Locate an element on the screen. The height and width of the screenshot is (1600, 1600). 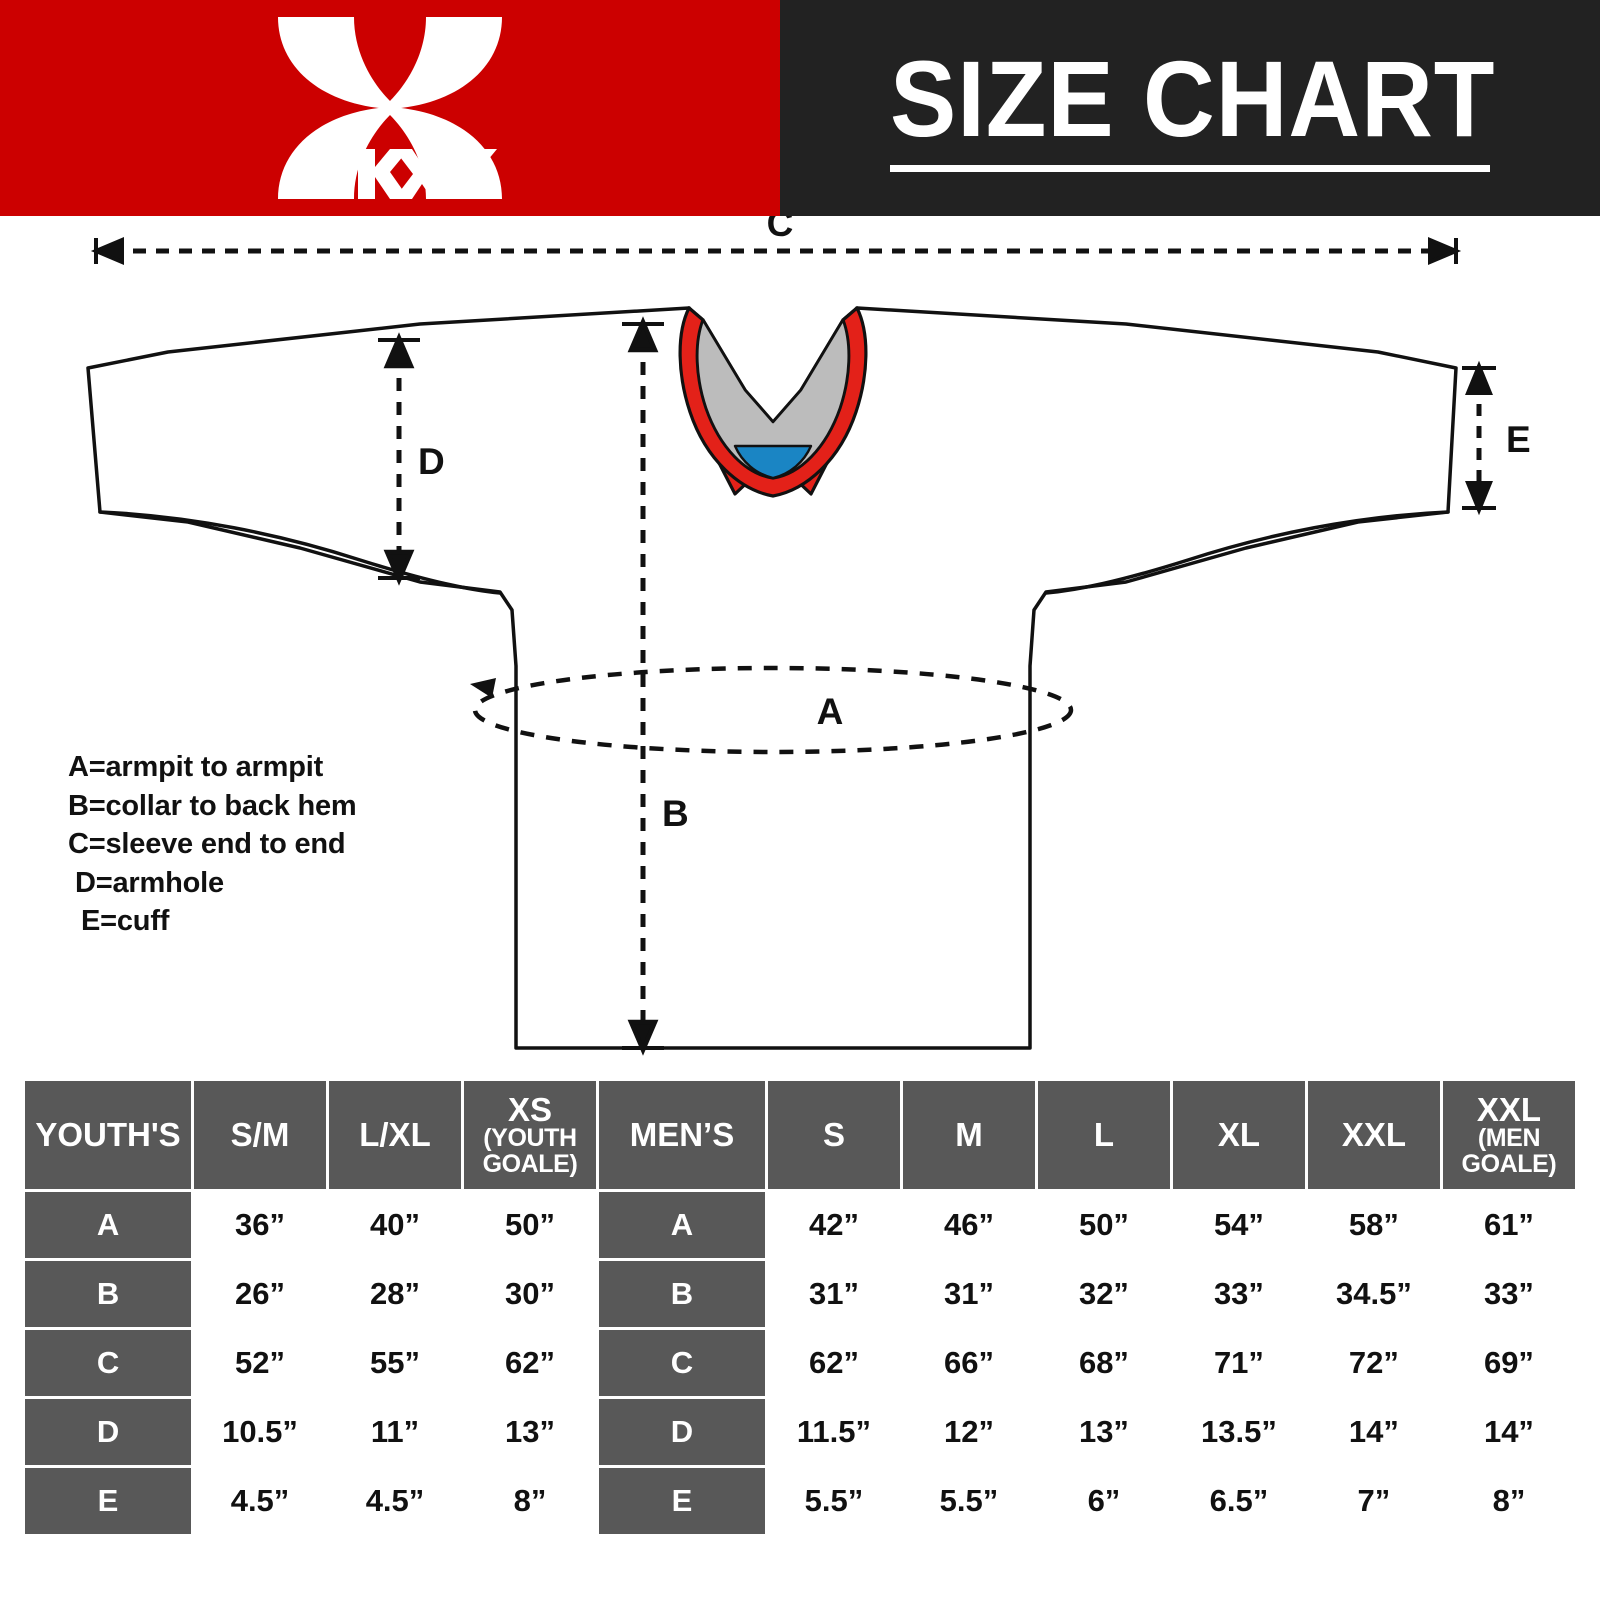
cell-youth-e-2: 8” is located at coordinates (529, 1501).